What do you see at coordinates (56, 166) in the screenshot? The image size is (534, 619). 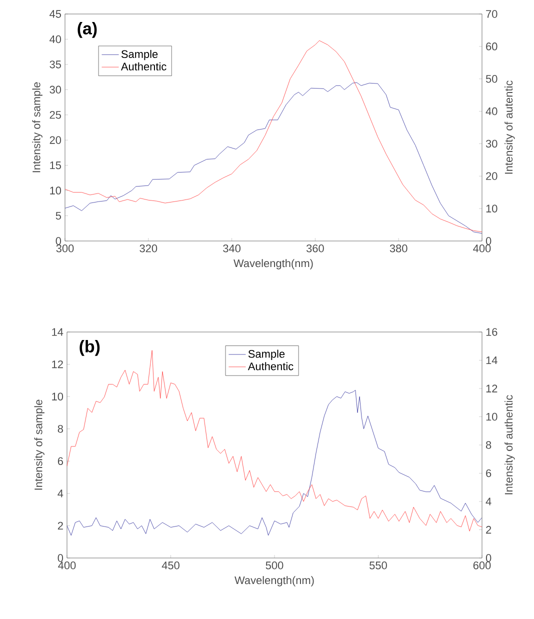 I see `y-tick-label: 15` at bounding box center [56, 166].